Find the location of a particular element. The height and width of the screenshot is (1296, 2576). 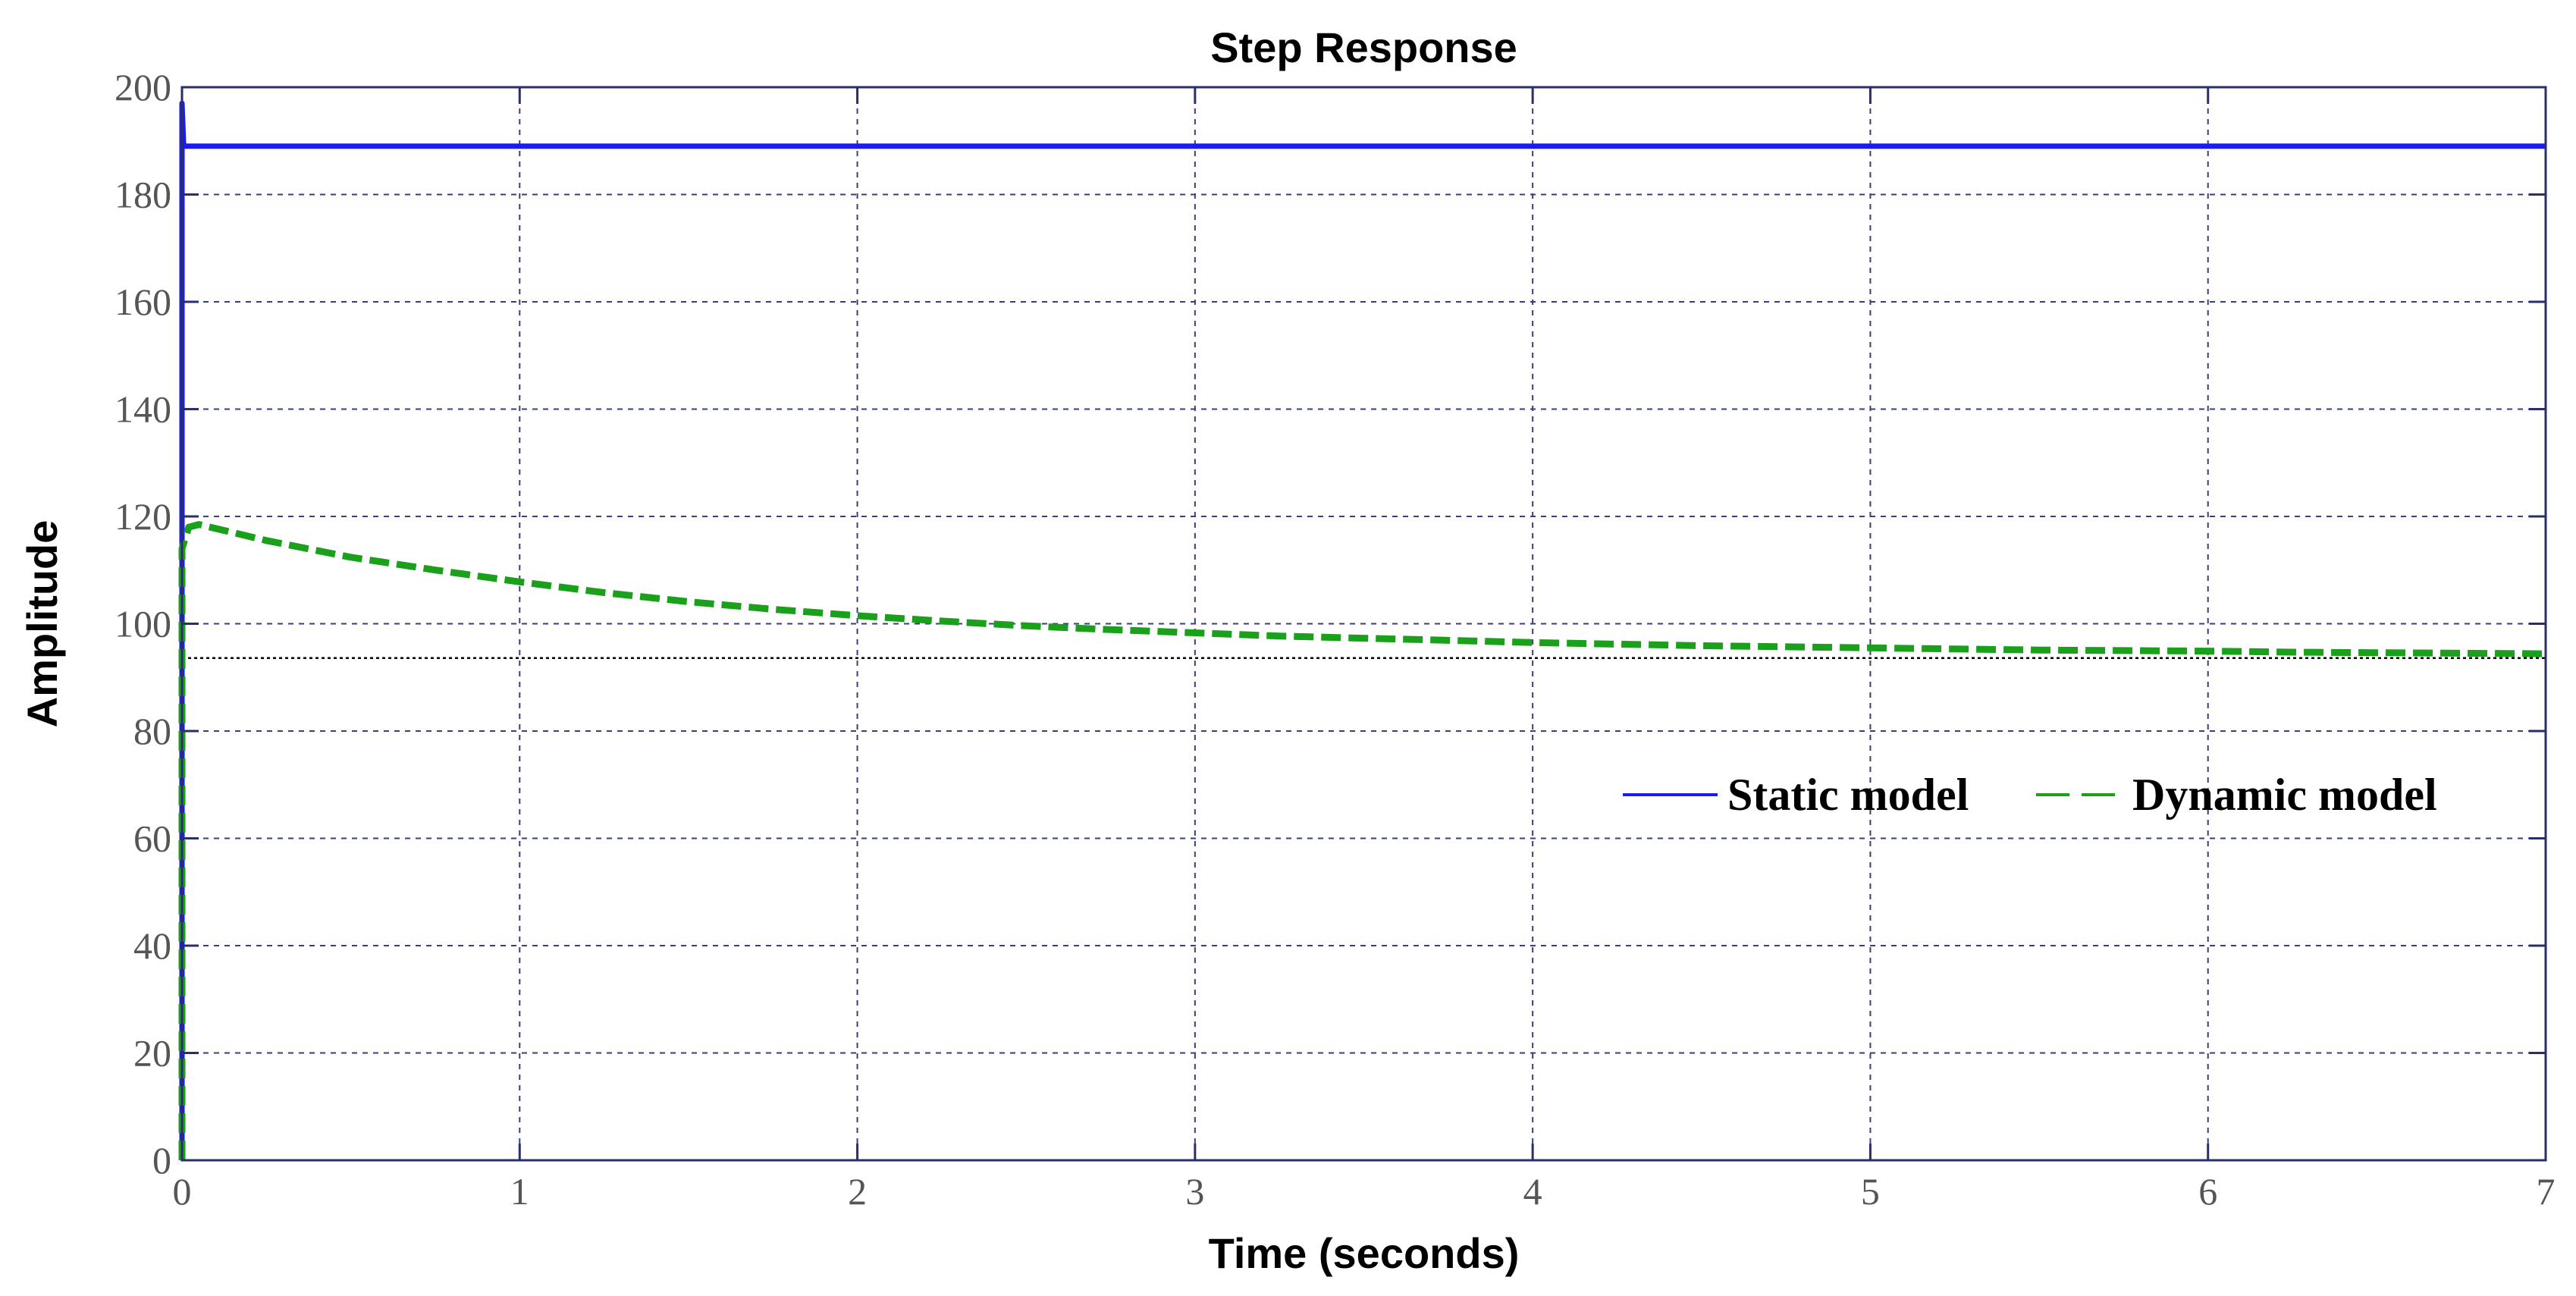

y-tick-label: 120 is located at coordinates (143, 516).